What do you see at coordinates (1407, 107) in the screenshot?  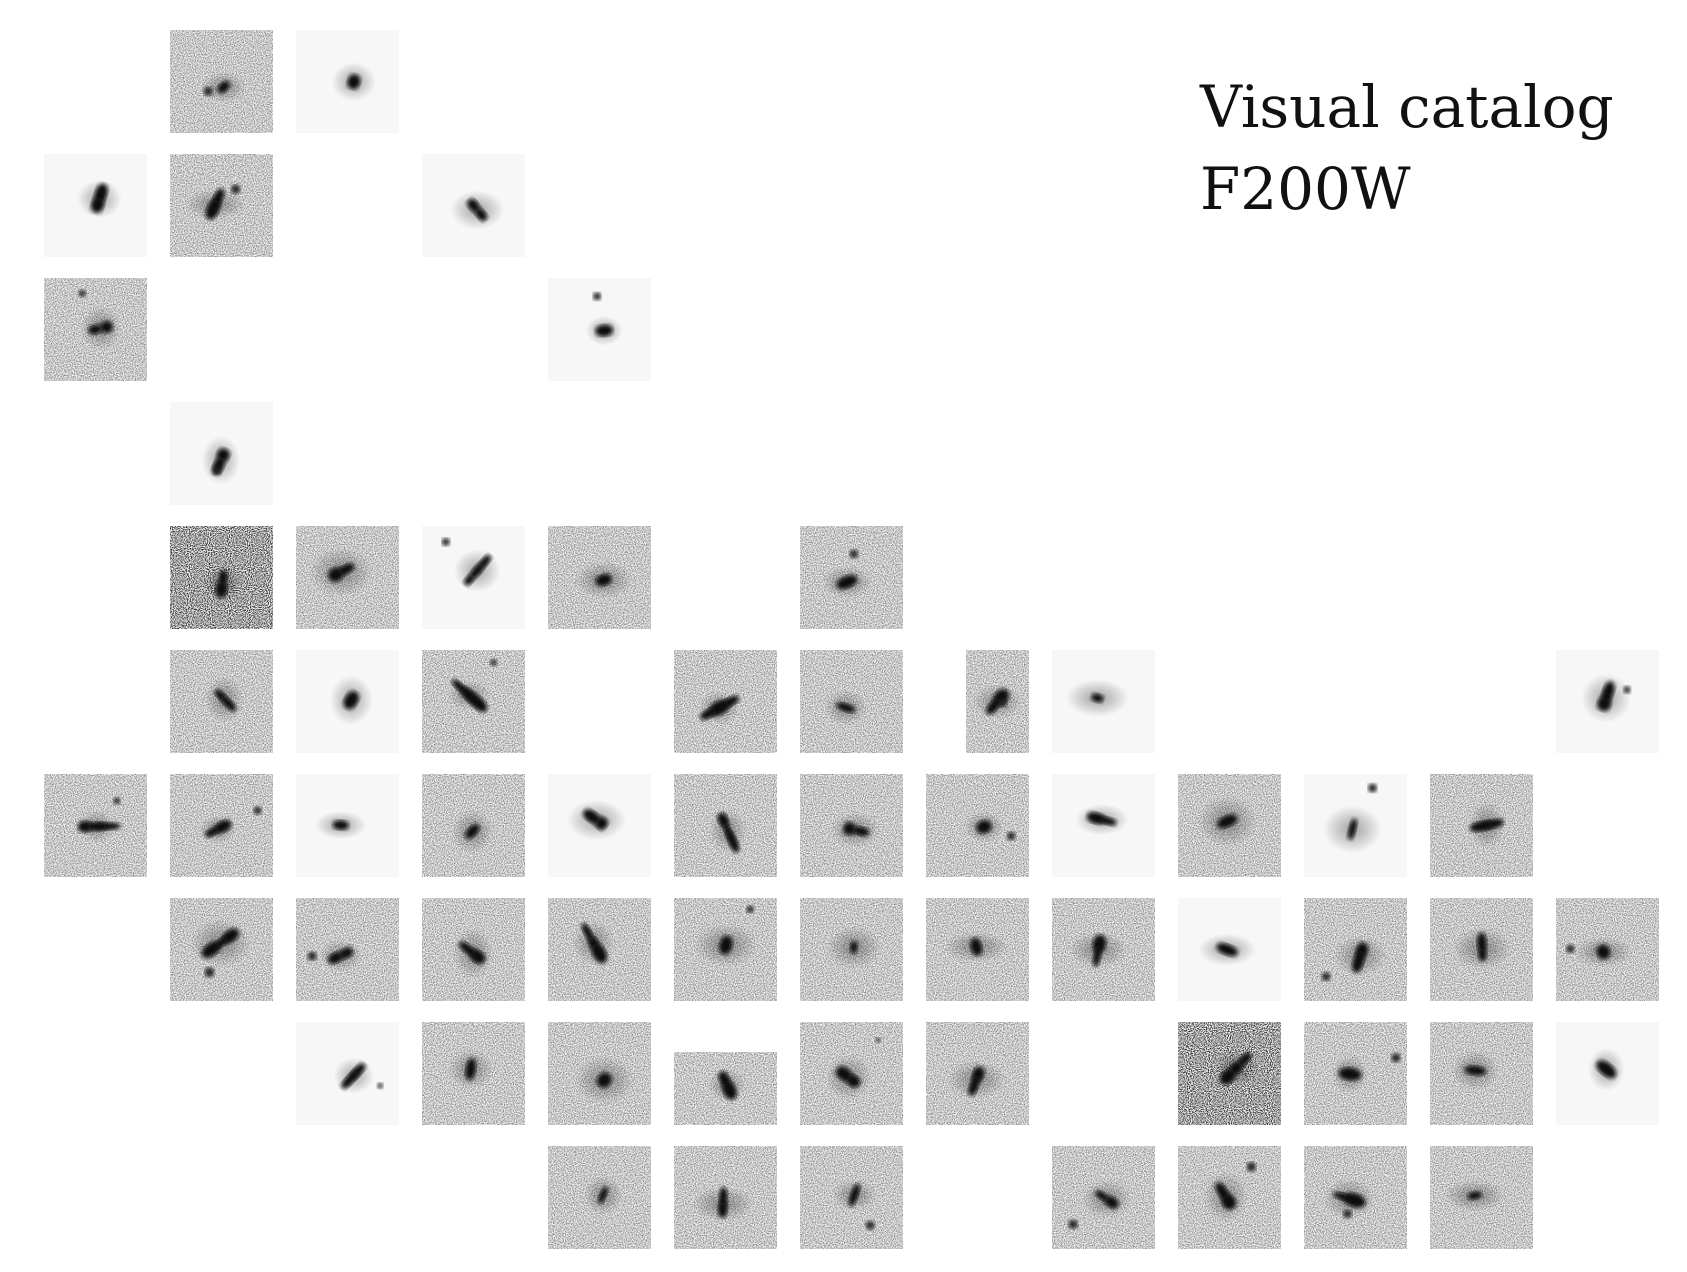 I see `title-line-1: Visual catalog` at bounding box center [1407, 107].